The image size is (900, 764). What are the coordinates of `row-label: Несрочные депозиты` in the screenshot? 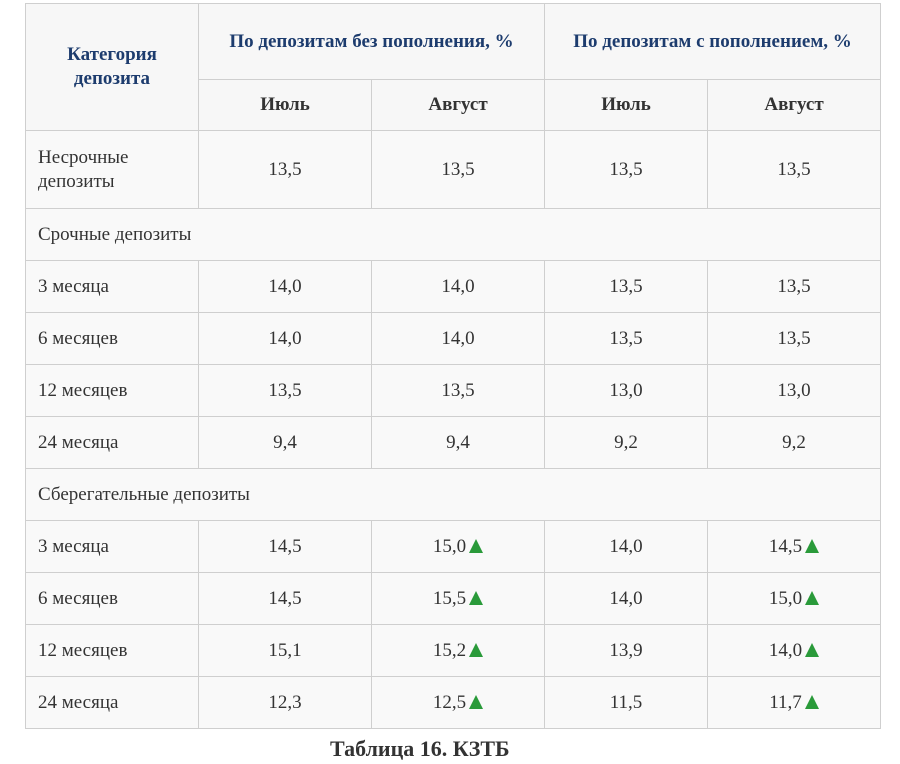 It's located at (112, 169).